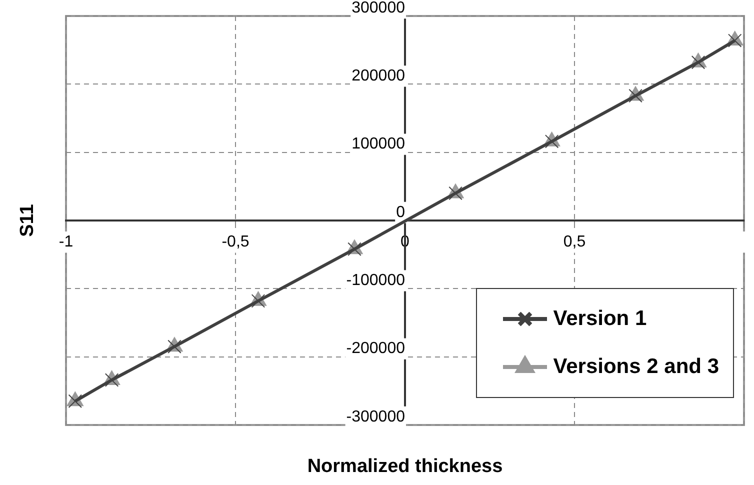 The width and height of the screenshot is (754, 485). Describe the element at coordinates (379, 144) in the screenshot. I see `y-tick-label: 100000` at that location.